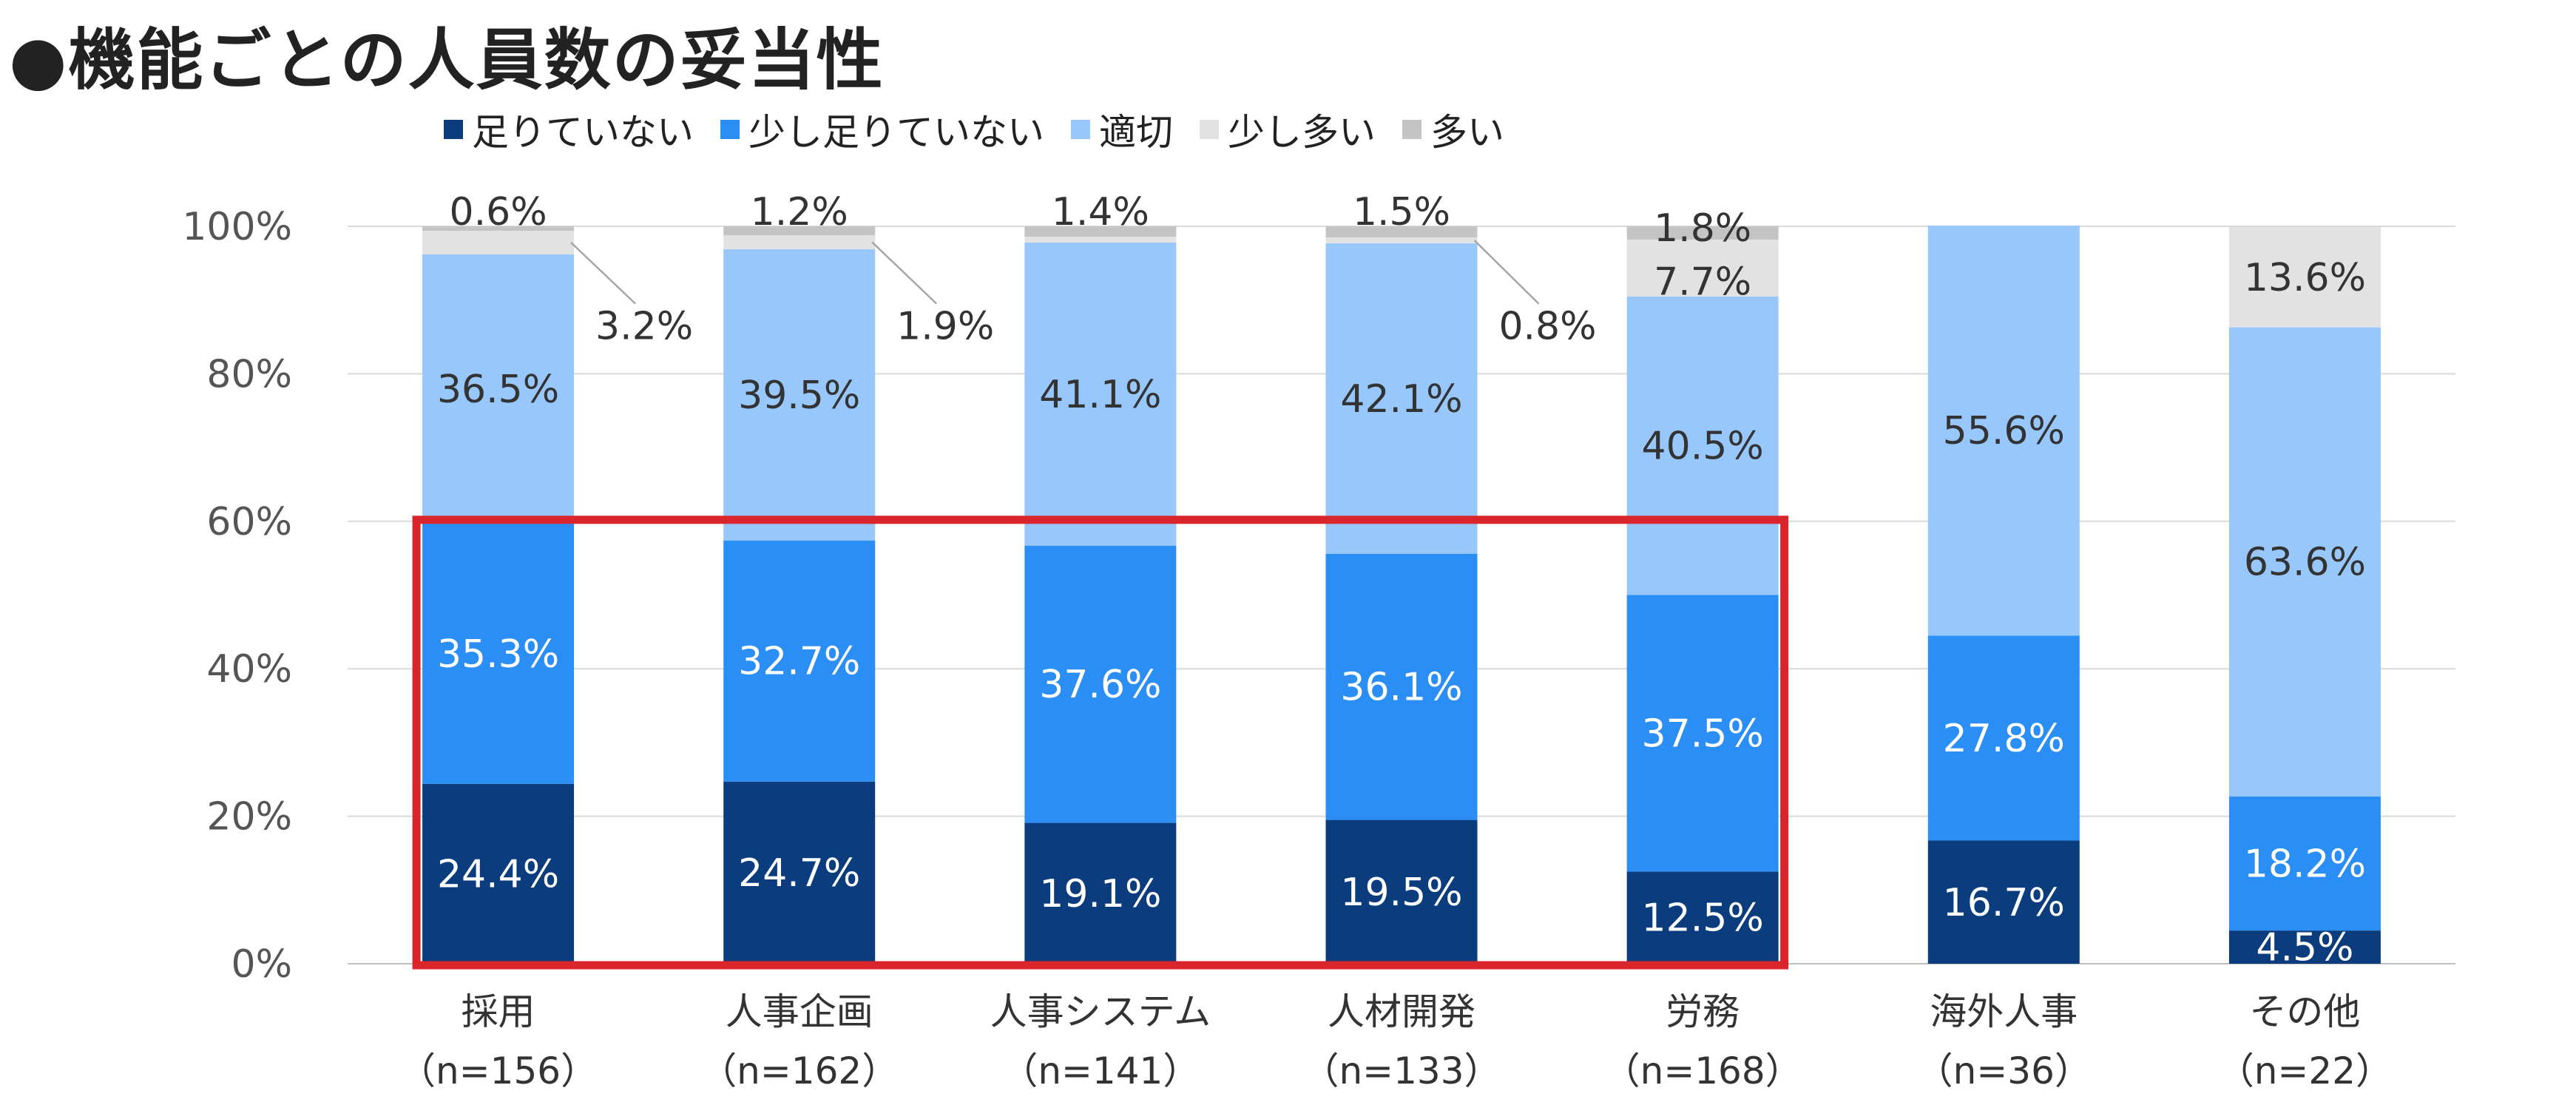 The height and width of the screenshot is (1105, 2576). I want to click on y-tick-label: 0%, so click(262, 964).